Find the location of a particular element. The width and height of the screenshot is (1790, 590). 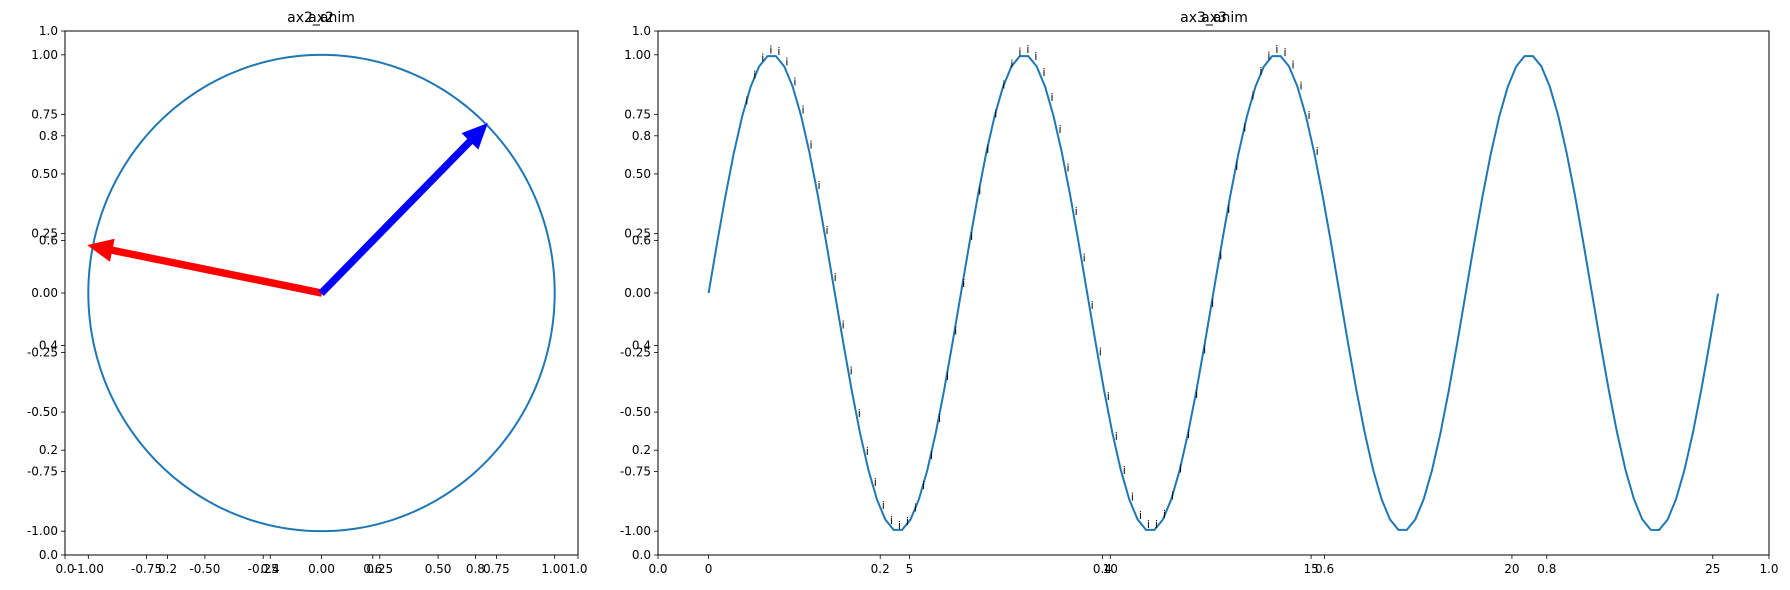

frame-ytick-label: 0.4 is located at coordinates (48, 345).